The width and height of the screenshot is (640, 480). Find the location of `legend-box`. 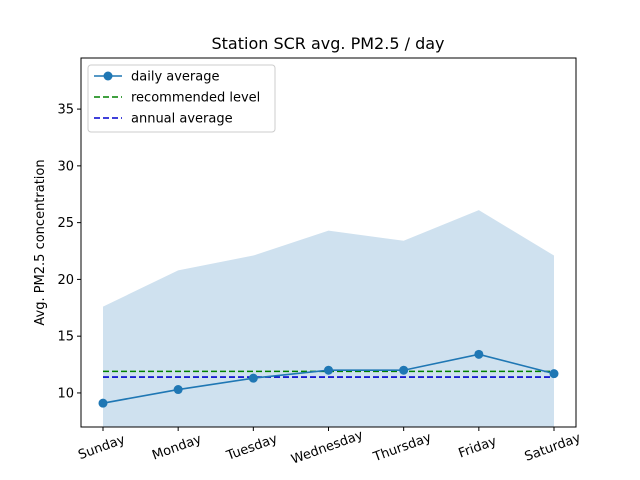

legend-box is located at coordinates (181, 98).